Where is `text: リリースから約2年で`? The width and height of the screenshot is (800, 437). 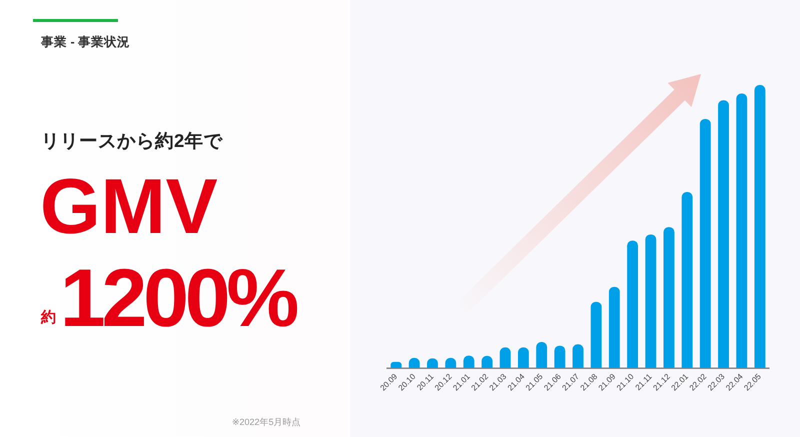
text: リリースから約2年で is located at coordinates (131, 141).